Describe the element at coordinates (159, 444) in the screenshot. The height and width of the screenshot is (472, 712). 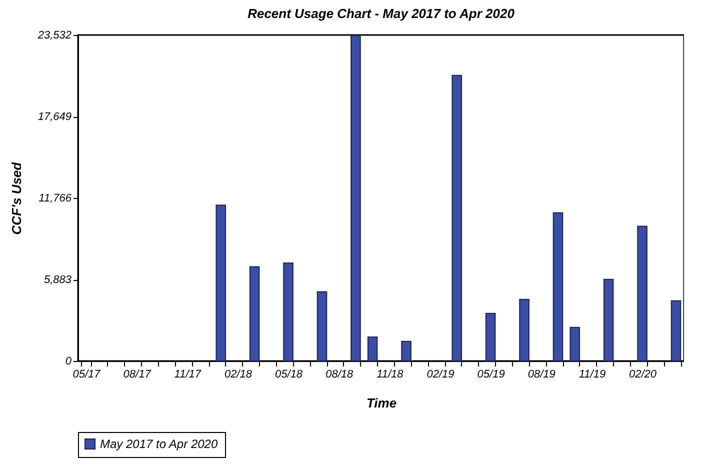
I see `legend-label: May 2017 to Apr 2020` at that location.